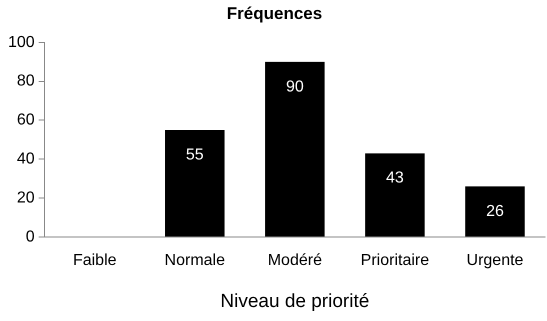 The width and height of the screenshot is (547, 321). I want to click on y-tick-label: 0, so click(30, 237).